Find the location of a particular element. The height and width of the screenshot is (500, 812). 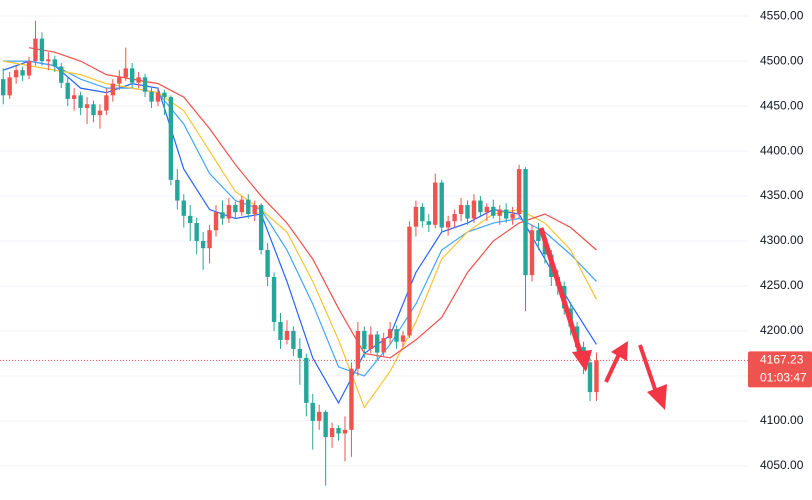

y-tick-label: 4250.00 is located at coordinates (782, 285).